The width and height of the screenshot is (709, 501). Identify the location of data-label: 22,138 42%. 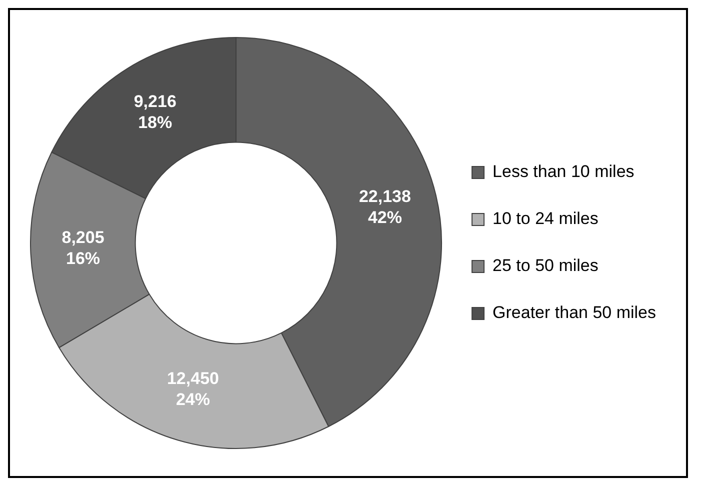
(384, 206).